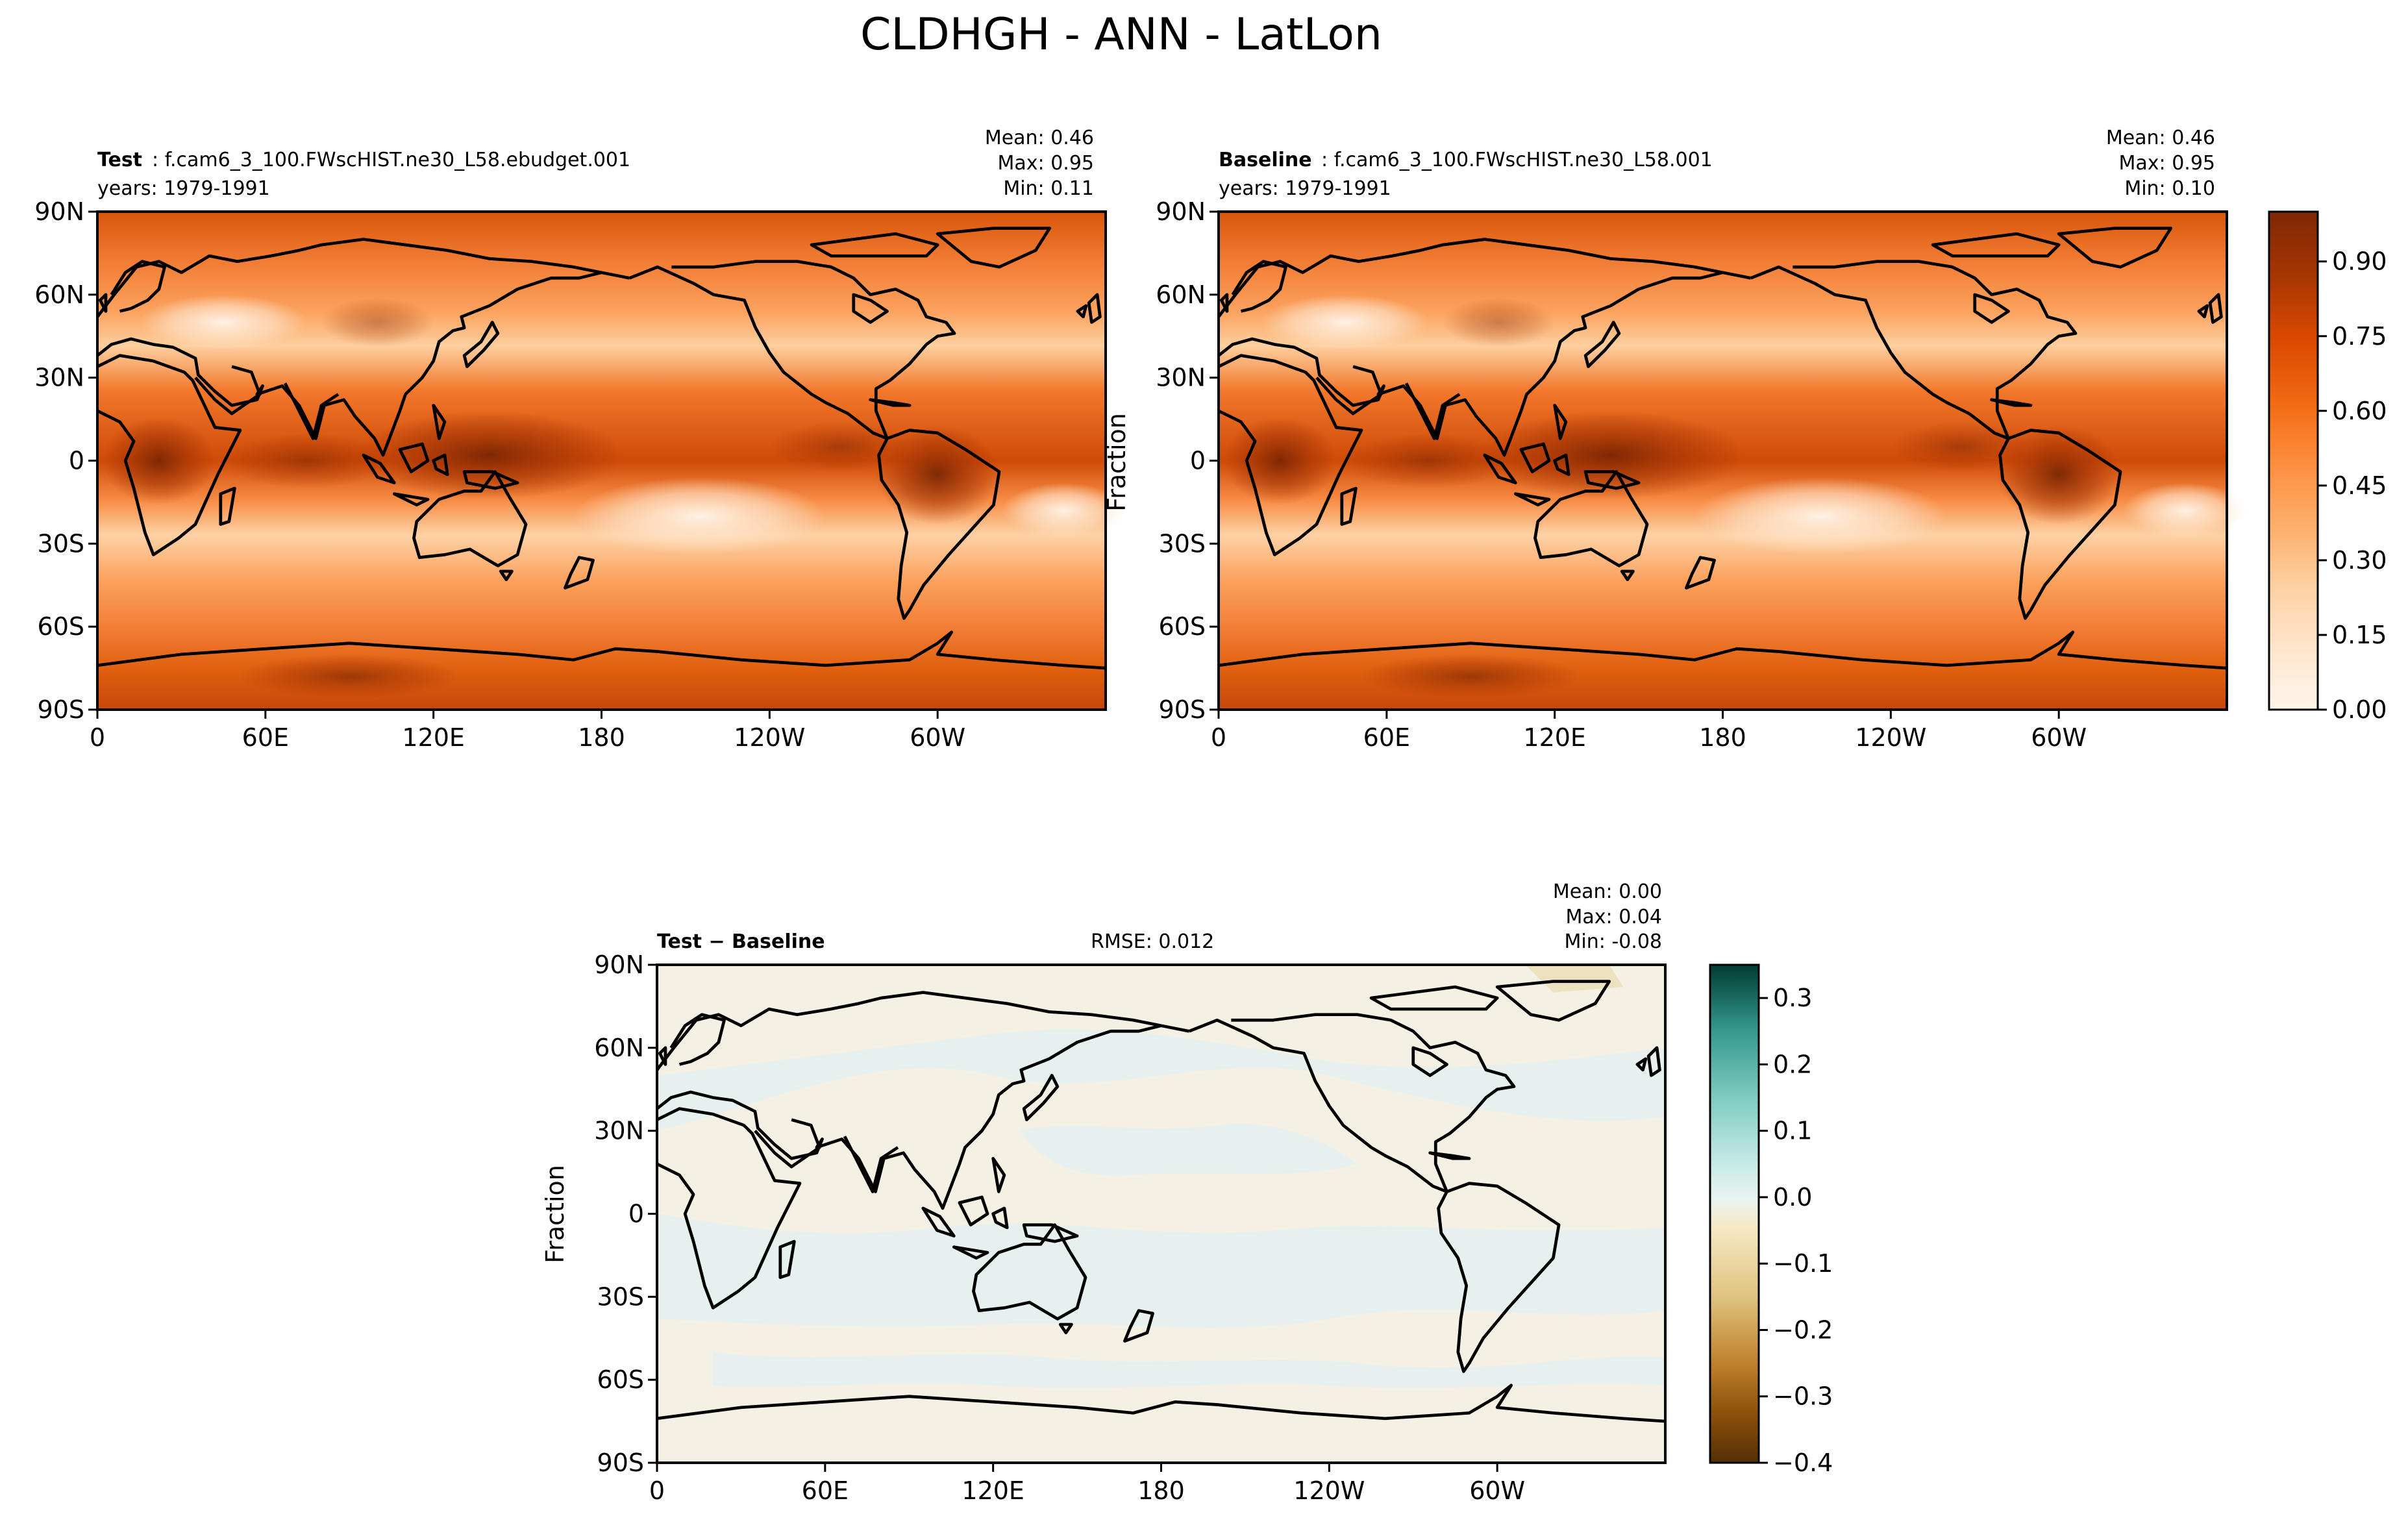  What do you see at coordinates (2359, 560) in the screenshot?
I see `colorbar-tick-label: 0.30` at bounding box center [2359, 560].